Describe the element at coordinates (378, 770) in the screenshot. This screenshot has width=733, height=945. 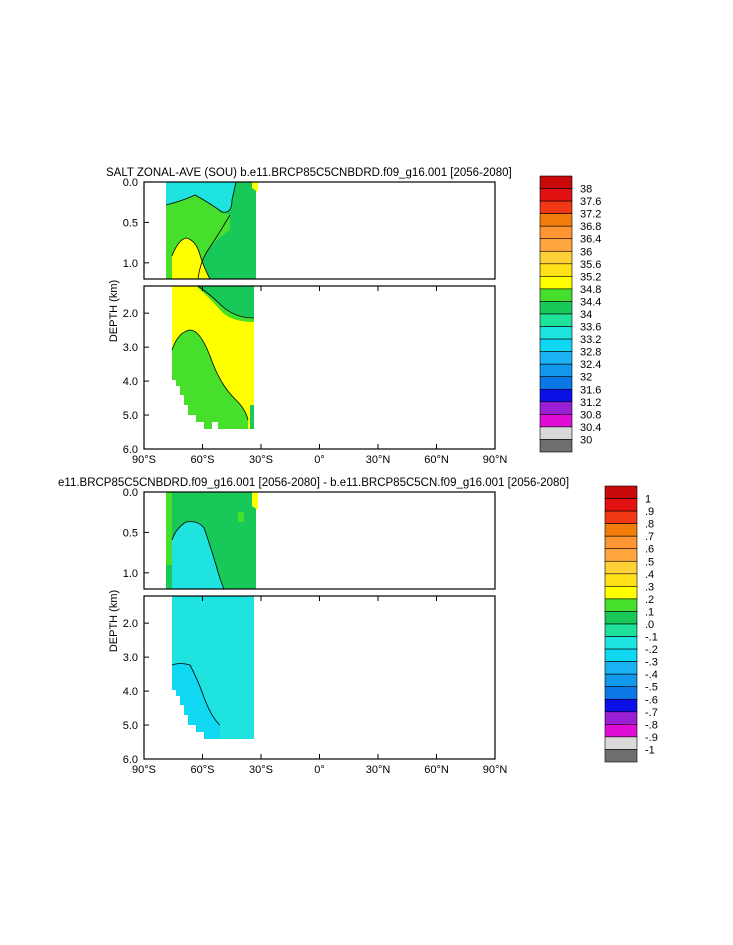
I see `x-tick-label: 30°N` at that location.